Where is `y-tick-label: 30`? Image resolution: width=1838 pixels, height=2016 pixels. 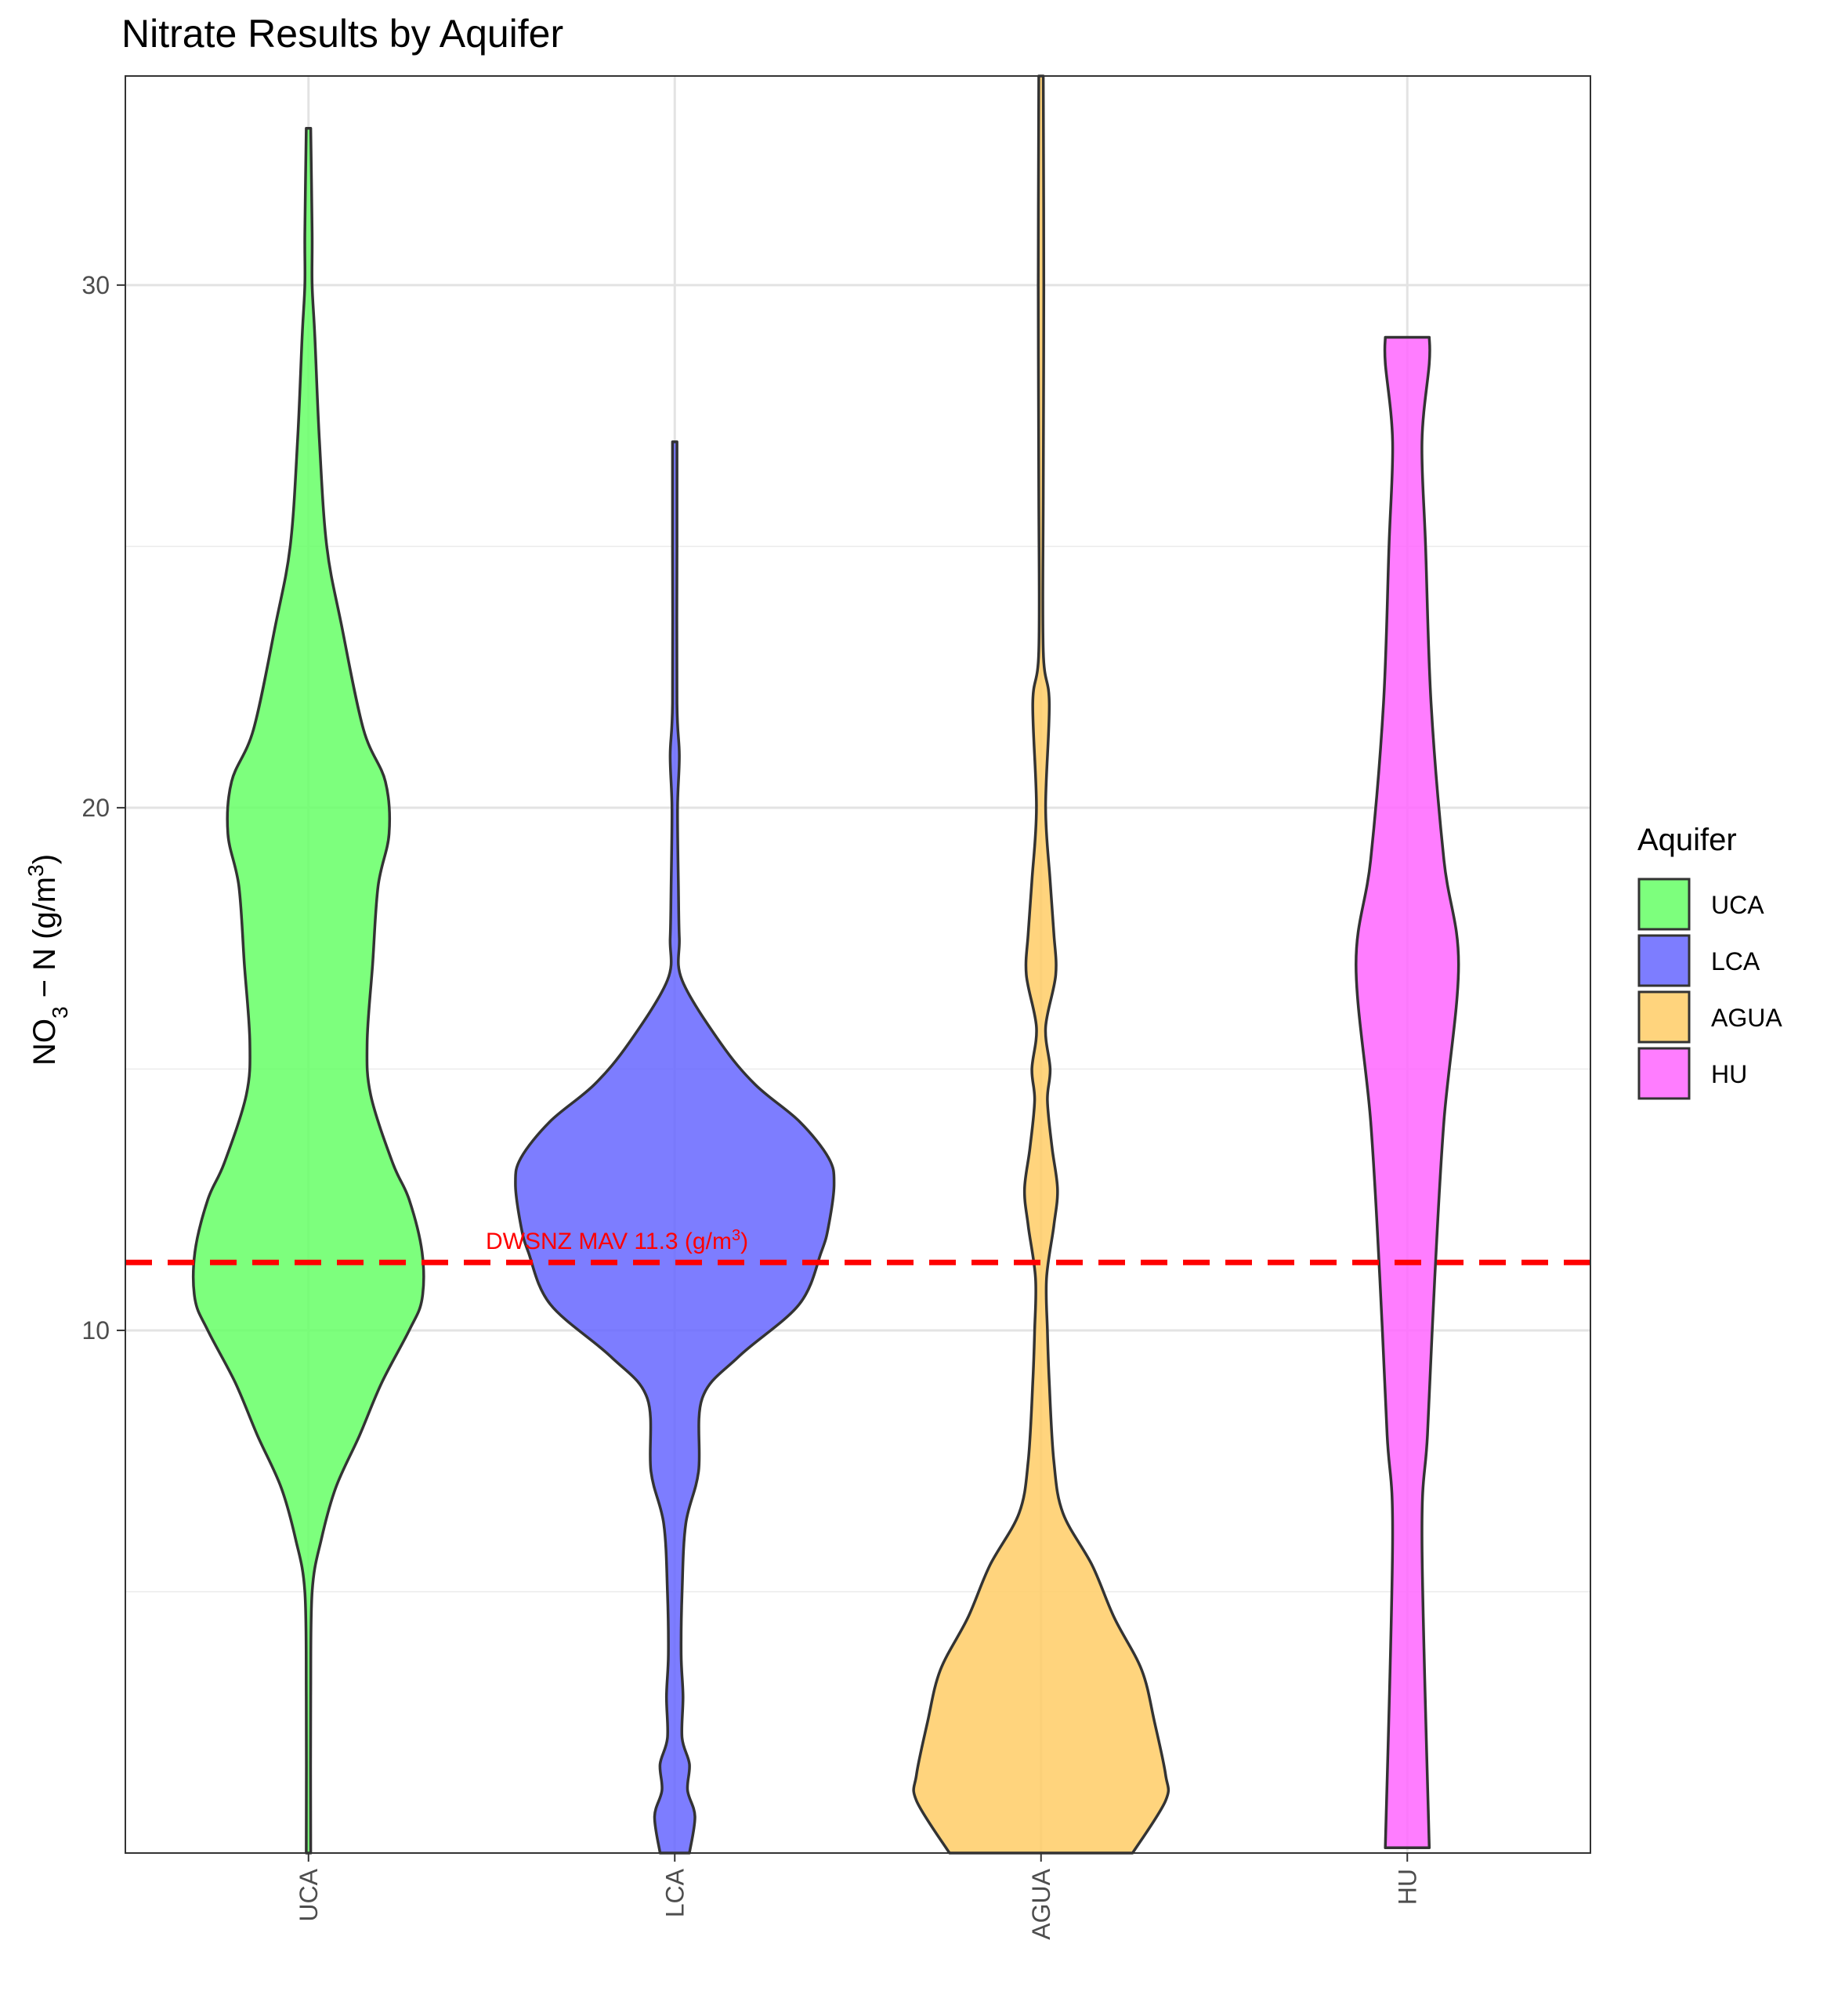
y-tick-label: 30 is located at coordinates (95, 285).